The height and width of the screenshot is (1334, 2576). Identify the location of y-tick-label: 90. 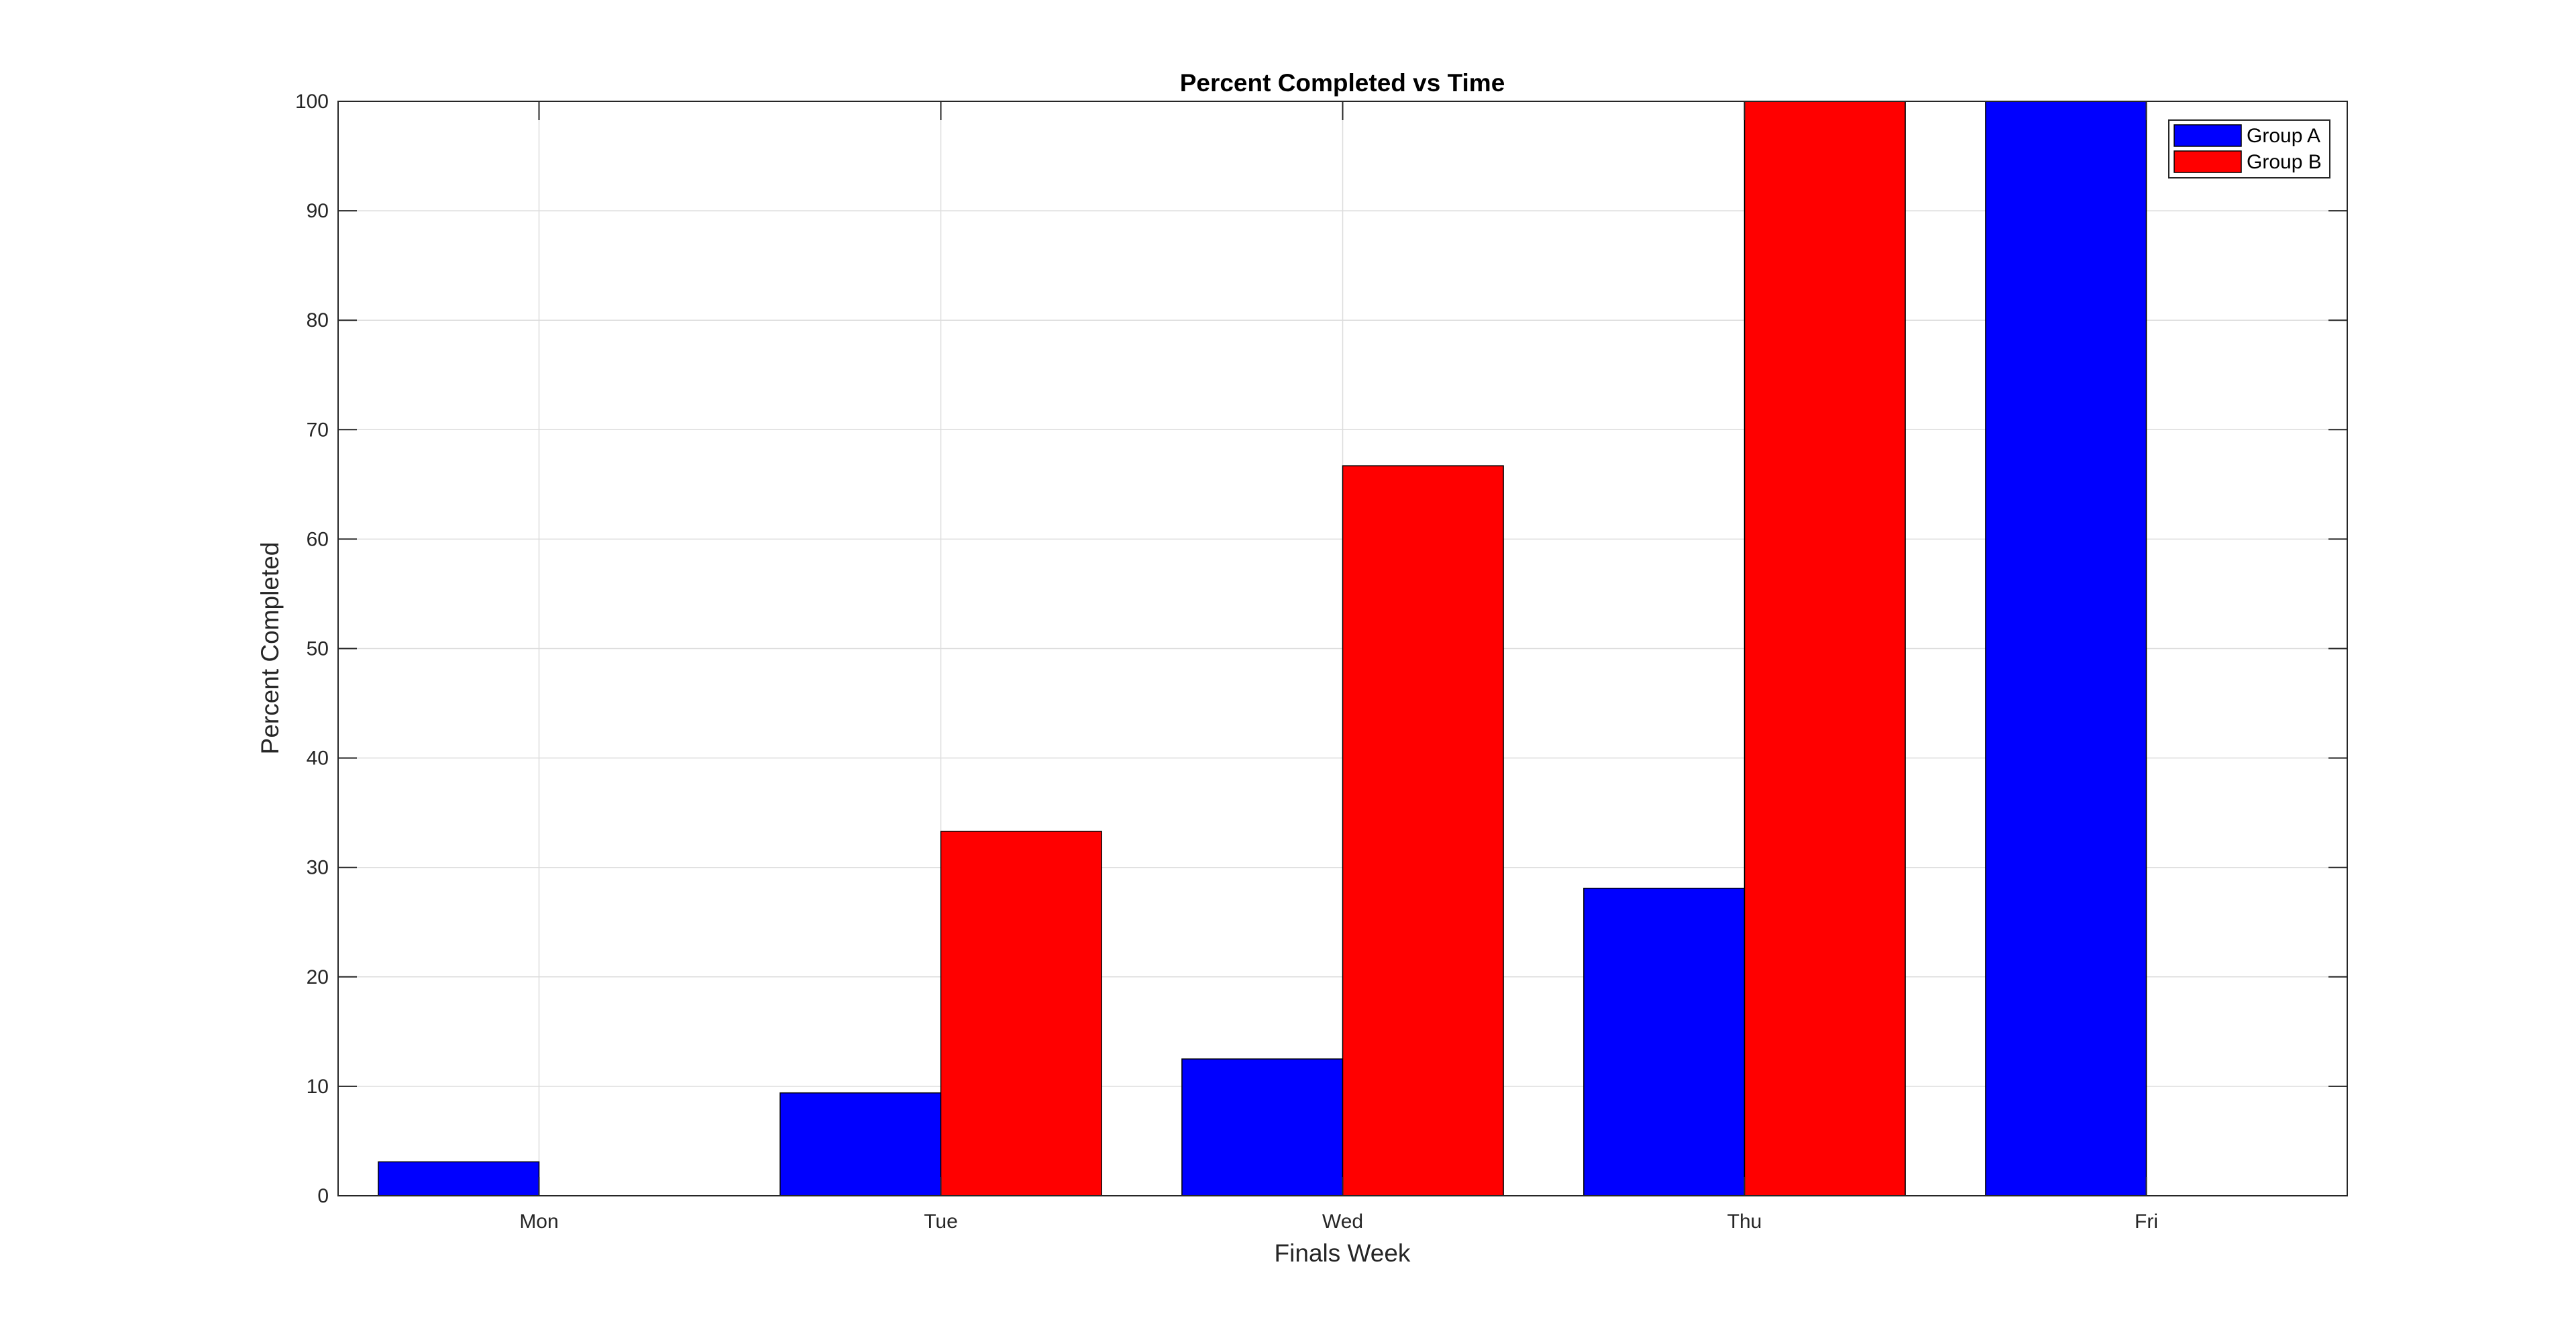
(318, 211).